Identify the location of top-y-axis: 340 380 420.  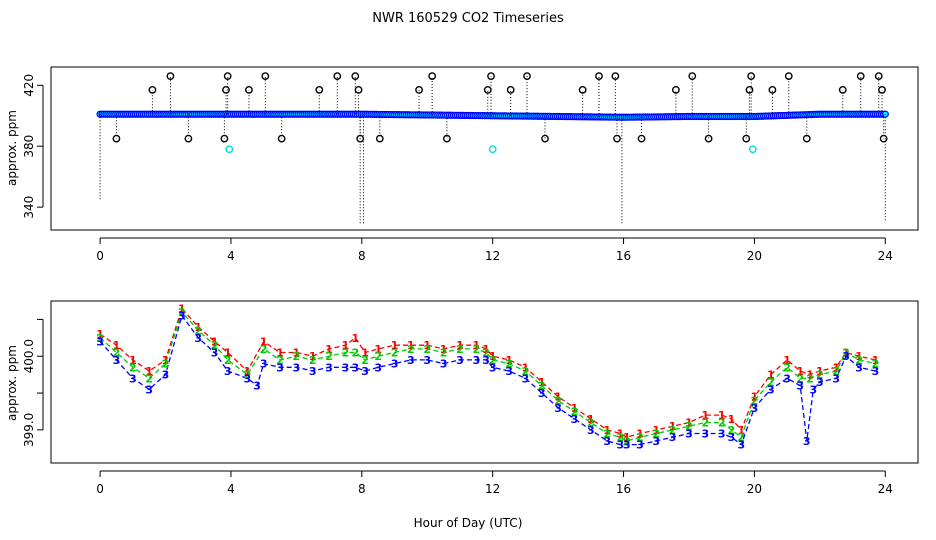
(33, 146).